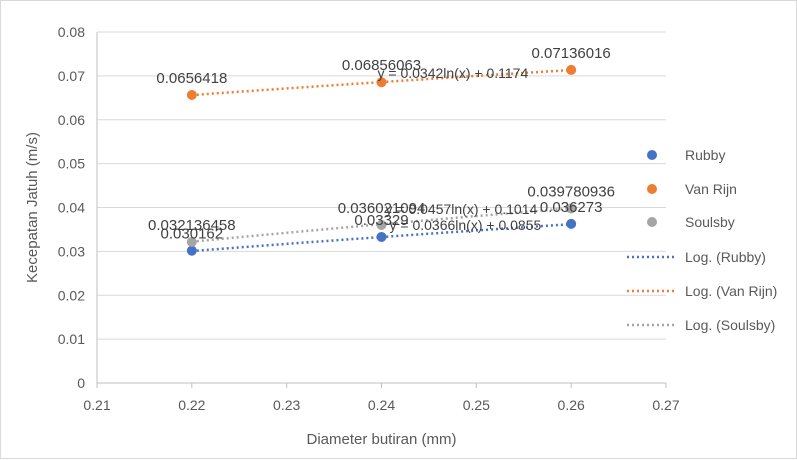  What do you see at coordinates (665, 405) in the screenshot?
I see `x-tick-label: 0.27` at bounding box center [665, 405].